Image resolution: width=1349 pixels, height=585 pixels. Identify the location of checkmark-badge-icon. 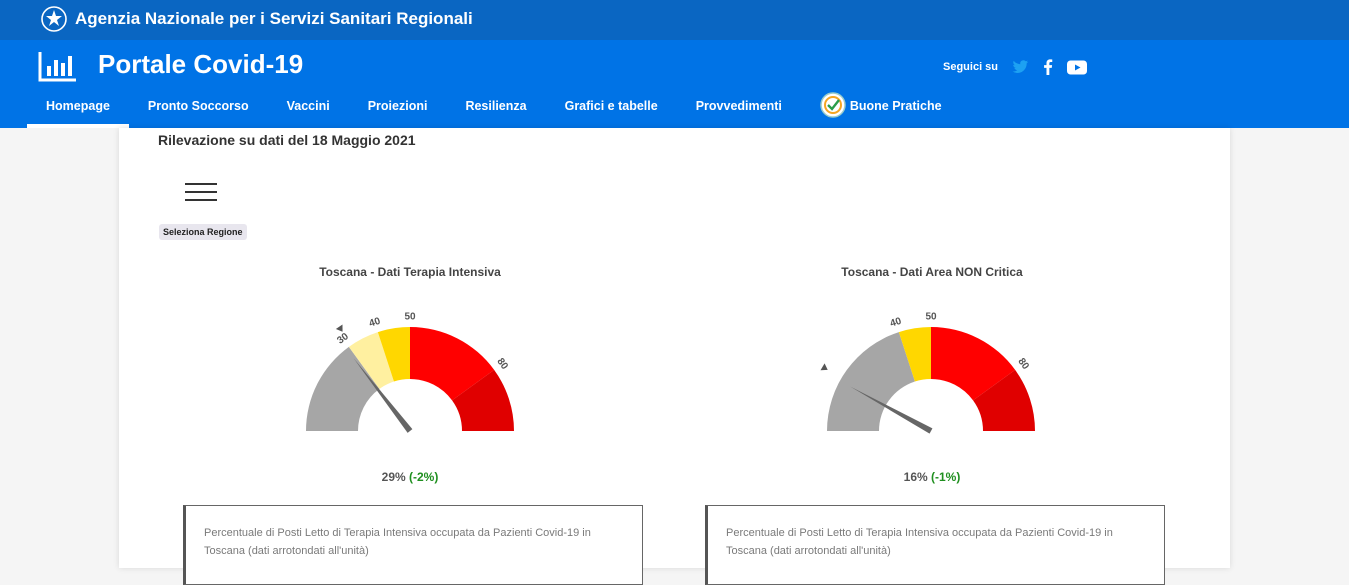
(833, 105).